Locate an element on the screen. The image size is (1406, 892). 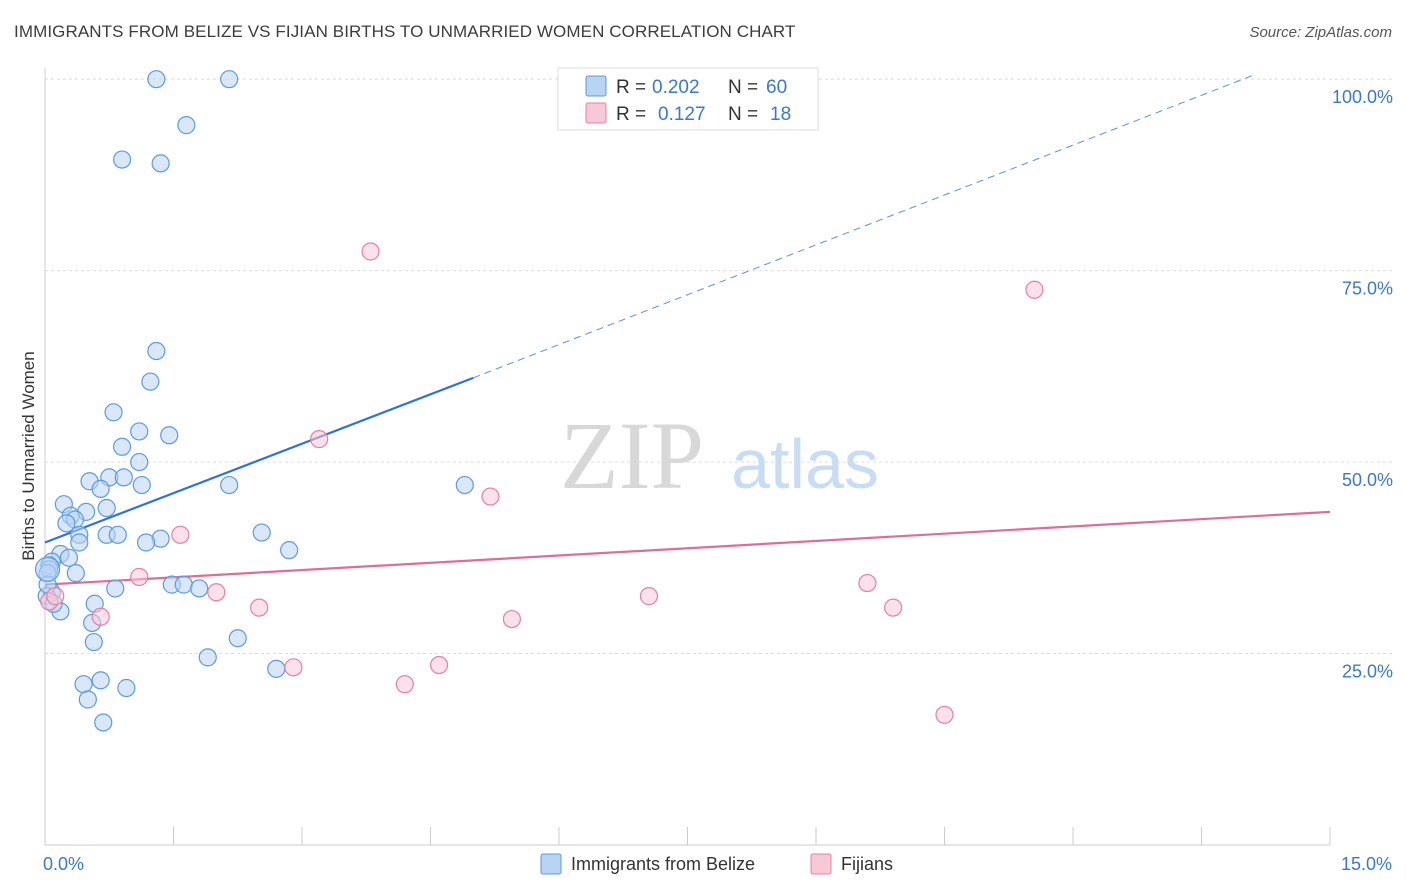
chart-source: Source: ZipAtlas.com is located at coordinates (1320, 32).